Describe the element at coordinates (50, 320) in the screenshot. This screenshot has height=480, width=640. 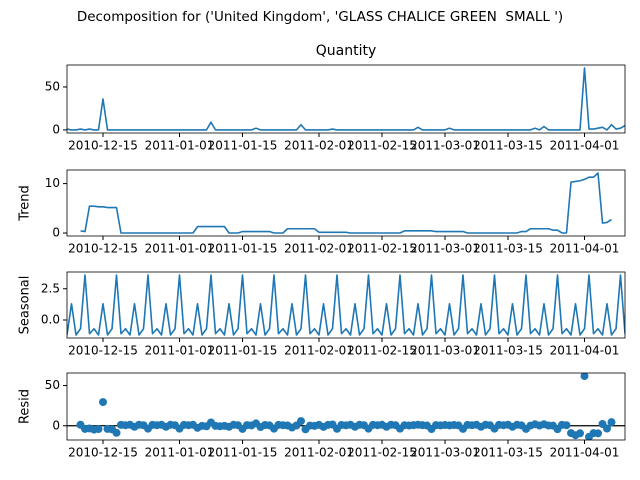
I see `y-tick-label: 0.0` at that location.